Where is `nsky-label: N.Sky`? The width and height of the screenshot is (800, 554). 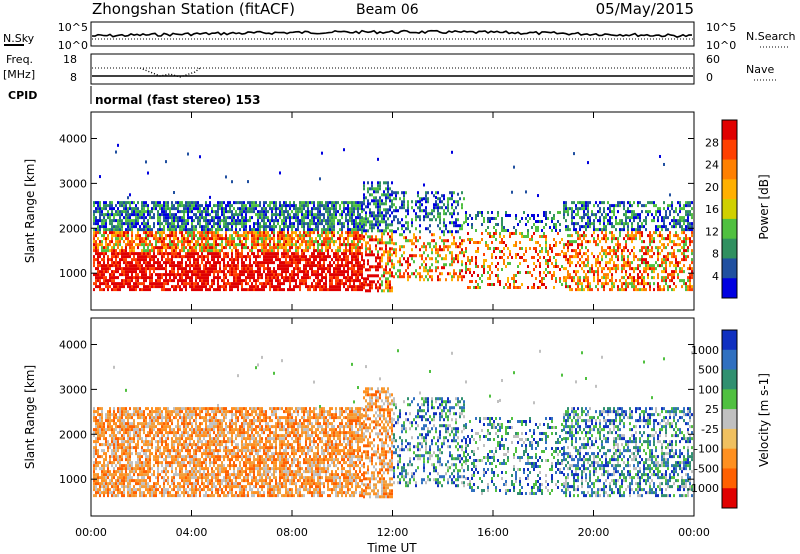 nsky-label: N.Sky is located at coordinates (19, 38).